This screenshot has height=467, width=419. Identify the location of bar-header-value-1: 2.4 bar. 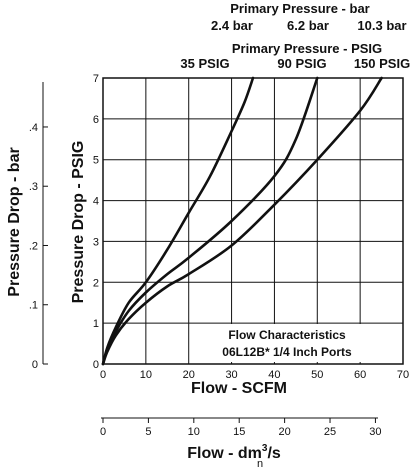
(232, 25).